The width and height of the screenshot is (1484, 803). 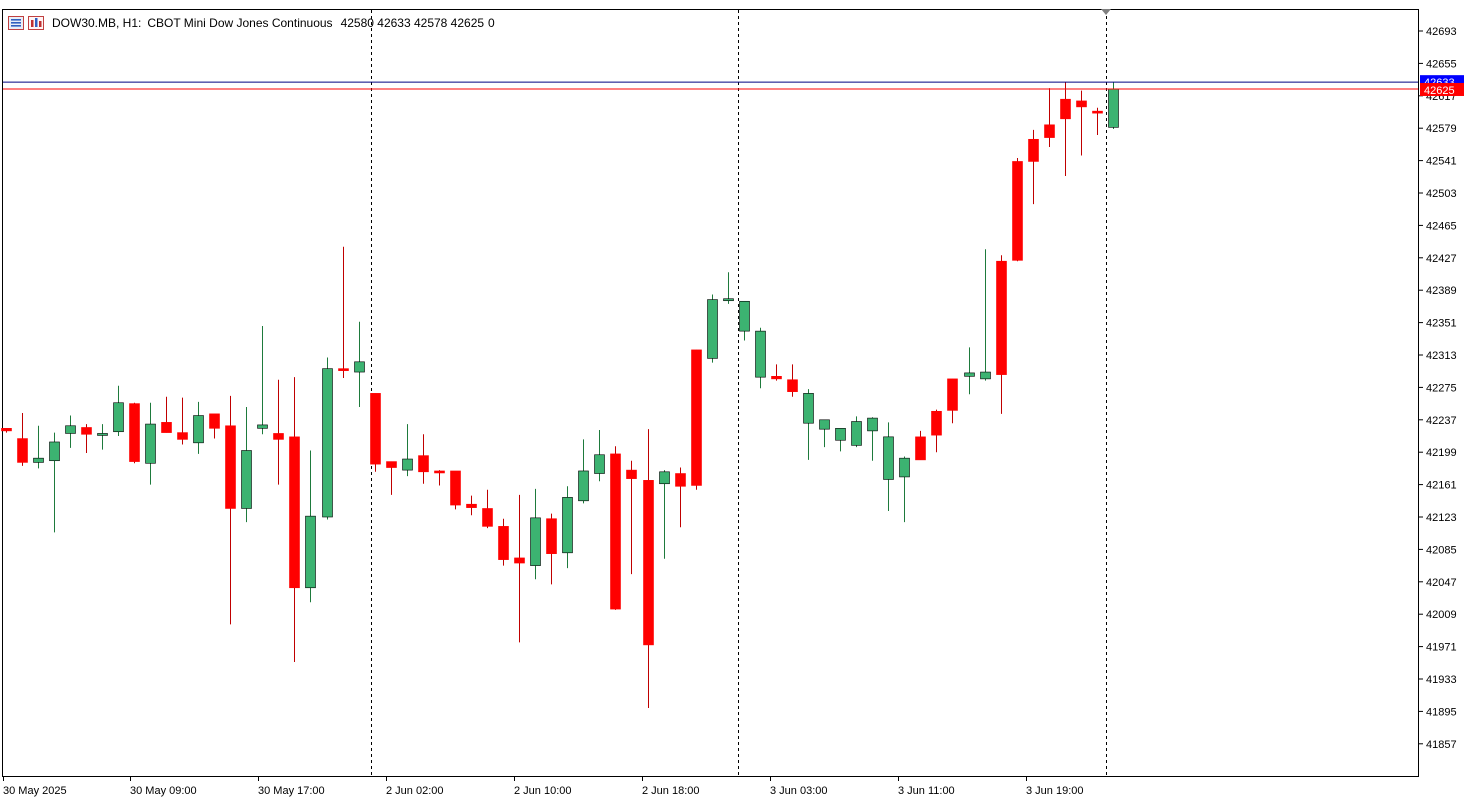 I want to click on price-axis-label: 41971, so click(x=1441, y=648).